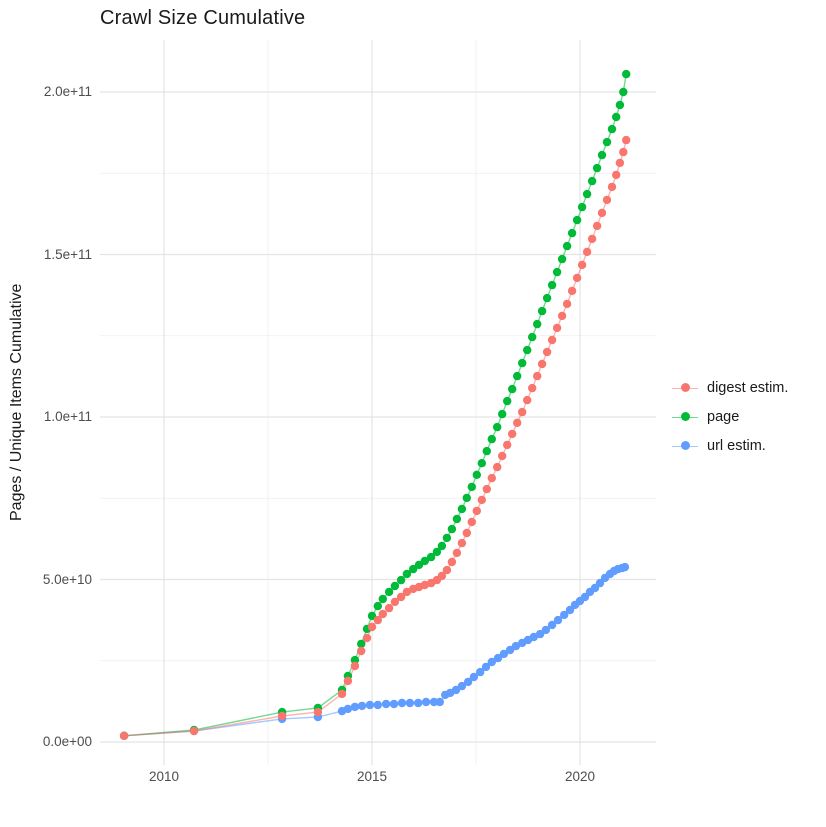 The width and height of the screenshot is (826, 827). I want to click on chart-title: Crawl Size Cumulative, so click(203, 18).